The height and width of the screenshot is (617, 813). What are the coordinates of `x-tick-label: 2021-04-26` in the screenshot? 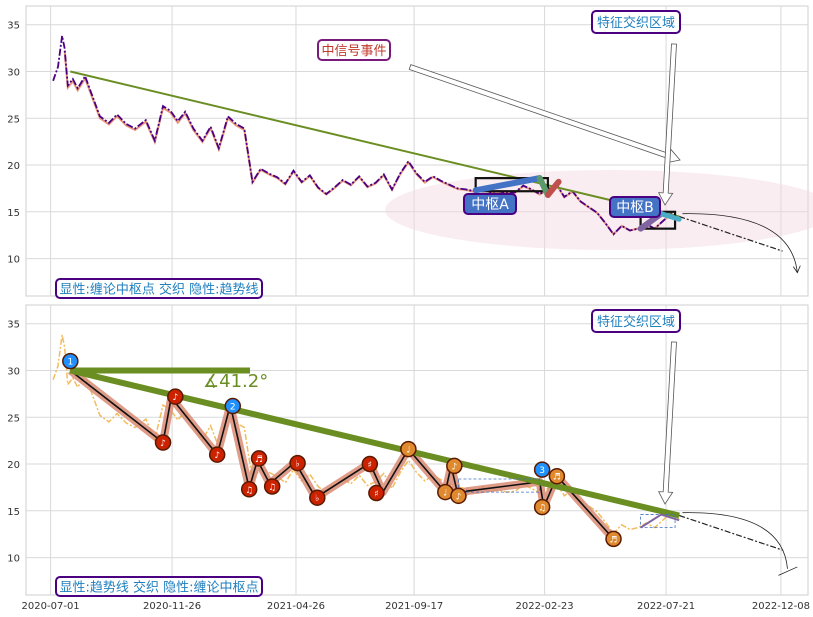 It's located at (296, 606).